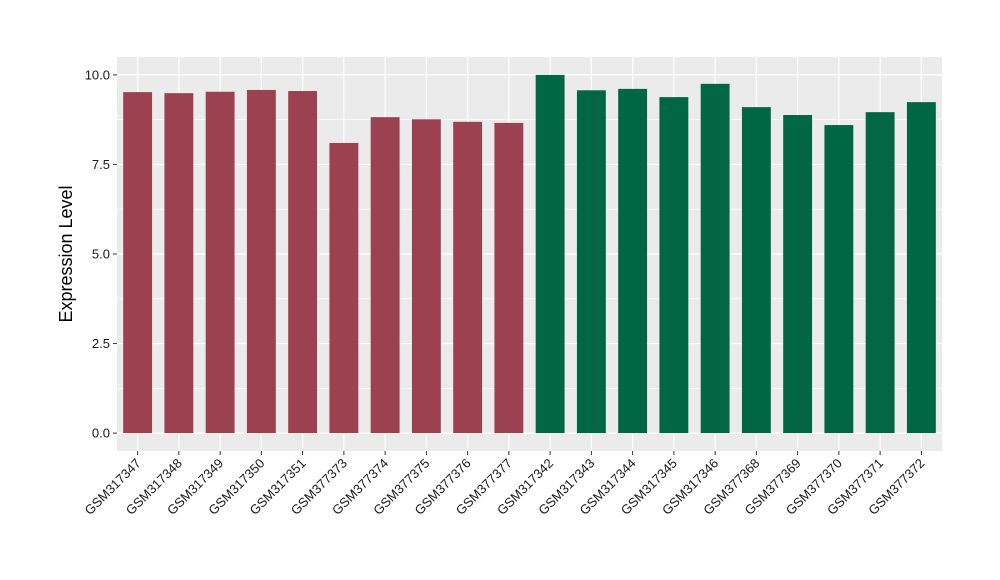  I want to click on bar-gsm317349, so click(220, 262).